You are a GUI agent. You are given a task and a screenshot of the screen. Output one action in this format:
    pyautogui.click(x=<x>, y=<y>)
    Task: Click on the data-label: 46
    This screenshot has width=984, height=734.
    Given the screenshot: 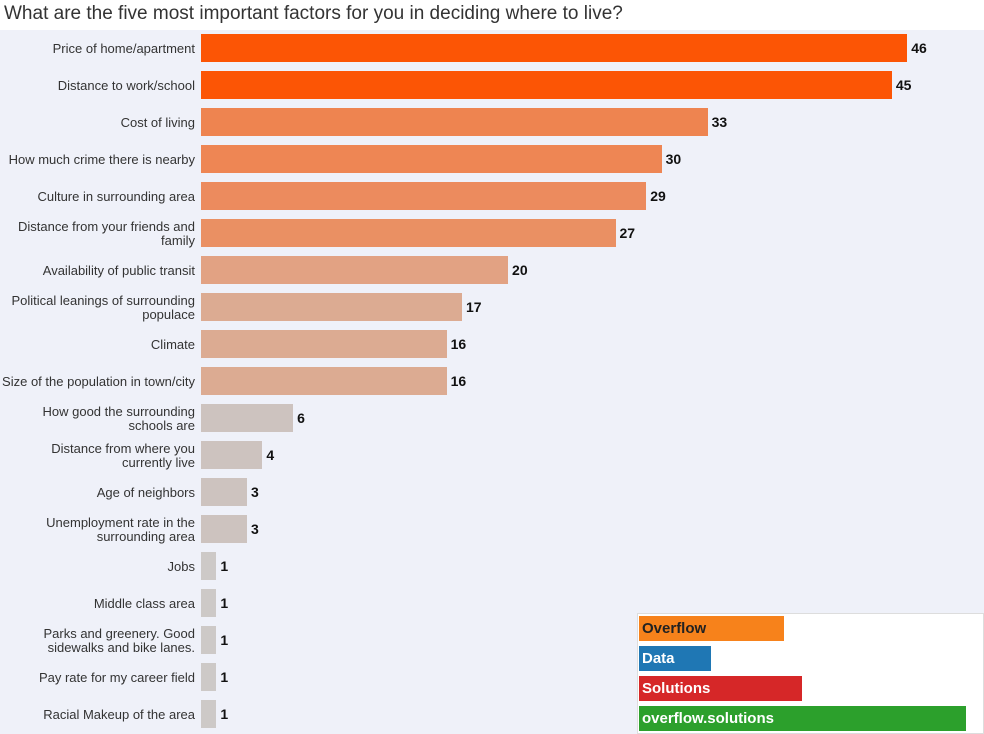 What is the action you would take?
    pyautogui.click(x=919, y=48)
    